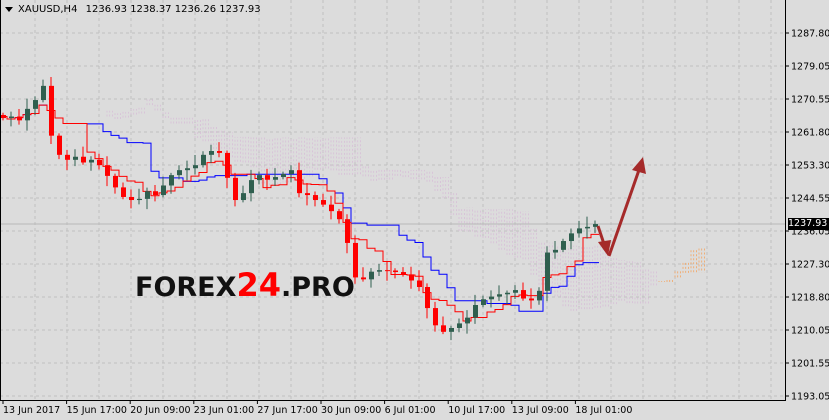 The image size is (829, 420). I want to click on current-price-label: 1237.93, so click(808, 224).